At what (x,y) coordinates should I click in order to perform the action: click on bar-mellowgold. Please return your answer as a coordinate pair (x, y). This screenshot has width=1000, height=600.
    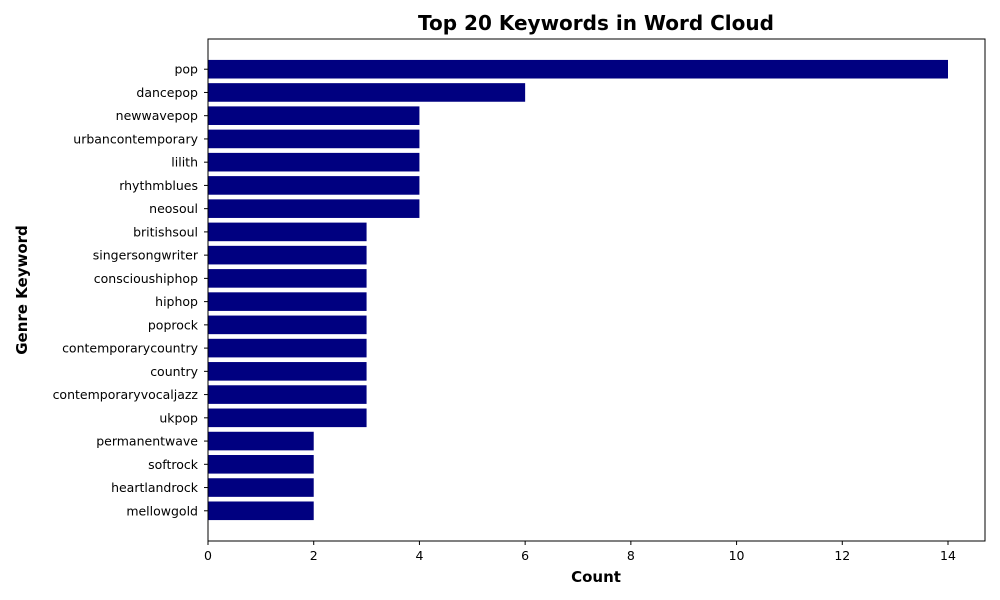
    Looking at the image, I should click on (261, 511).